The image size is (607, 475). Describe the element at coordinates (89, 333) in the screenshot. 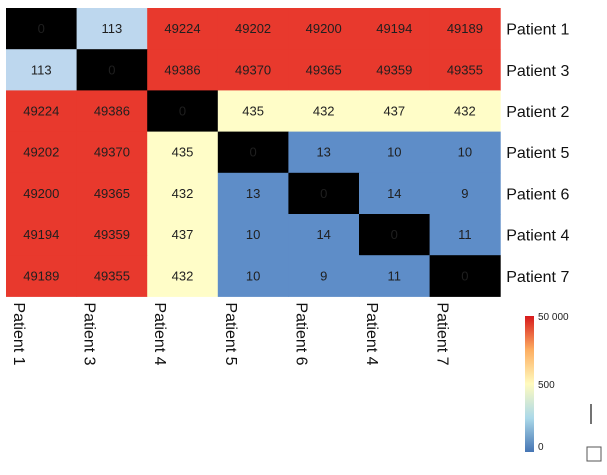

I see `column-label: Patient 3` at that location.